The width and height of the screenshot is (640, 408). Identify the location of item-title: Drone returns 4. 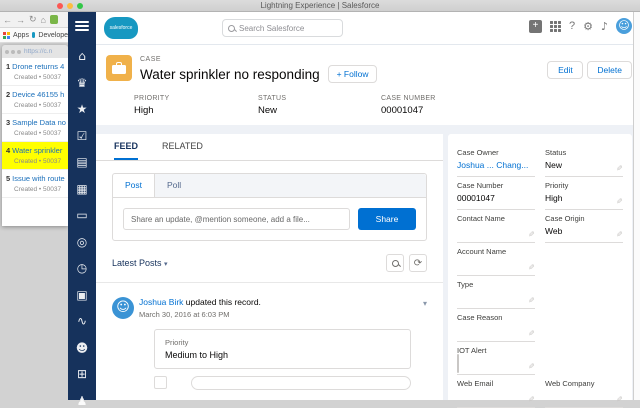
(38, 66).